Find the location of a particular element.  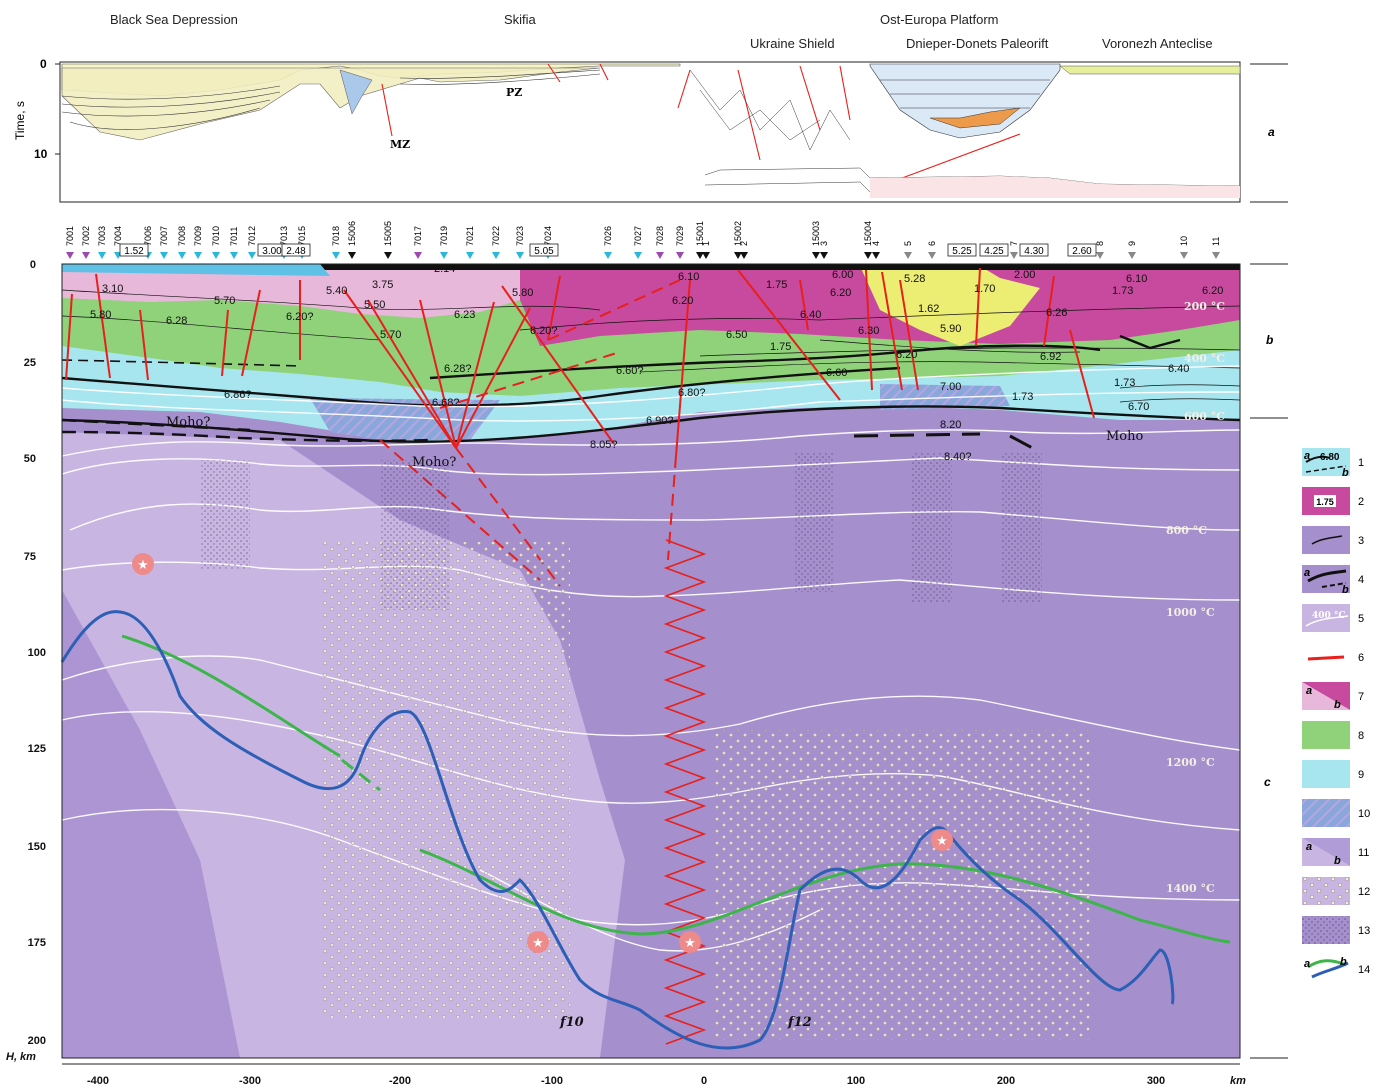

boxed-value: 5.25 is located at coordinates (962, 251).